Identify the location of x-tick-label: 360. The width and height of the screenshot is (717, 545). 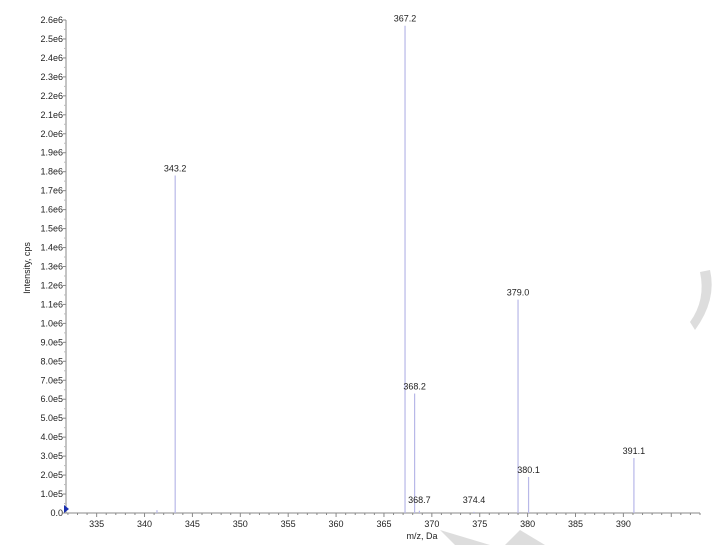
(336, 524).